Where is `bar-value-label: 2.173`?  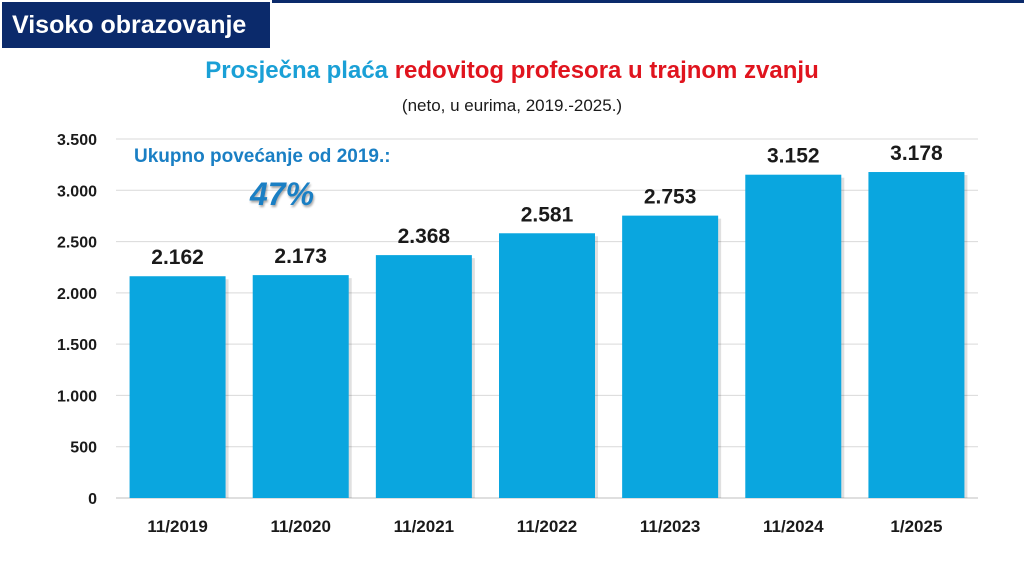 bar-value-label: 2.173 is located at coordinates (300, 256).